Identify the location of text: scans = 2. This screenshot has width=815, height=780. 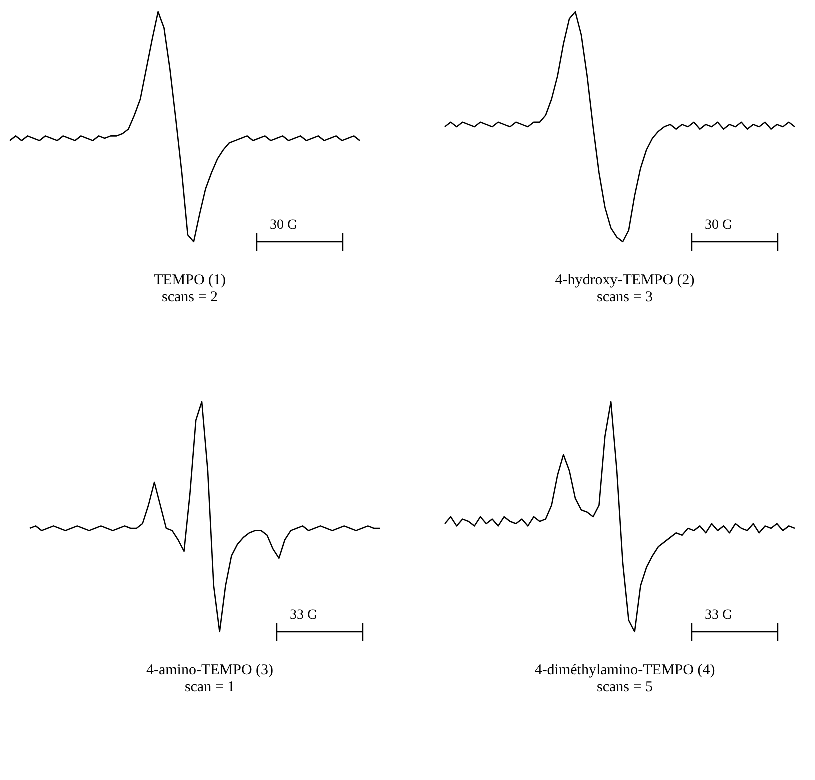
(190, 298).